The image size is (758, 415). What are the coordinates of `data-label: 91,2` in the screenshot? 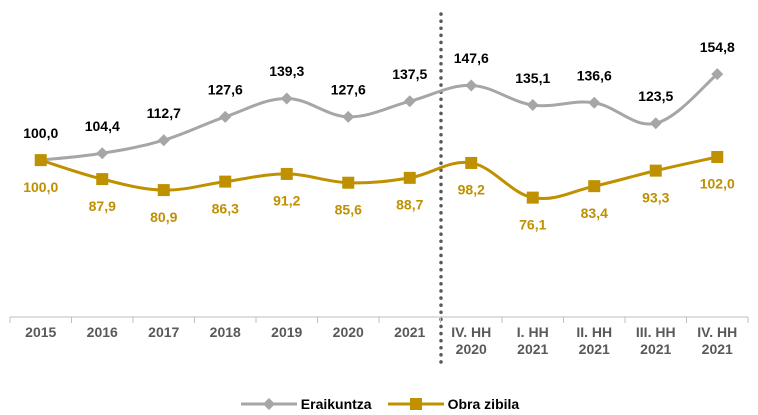 It's located at (286, 201).